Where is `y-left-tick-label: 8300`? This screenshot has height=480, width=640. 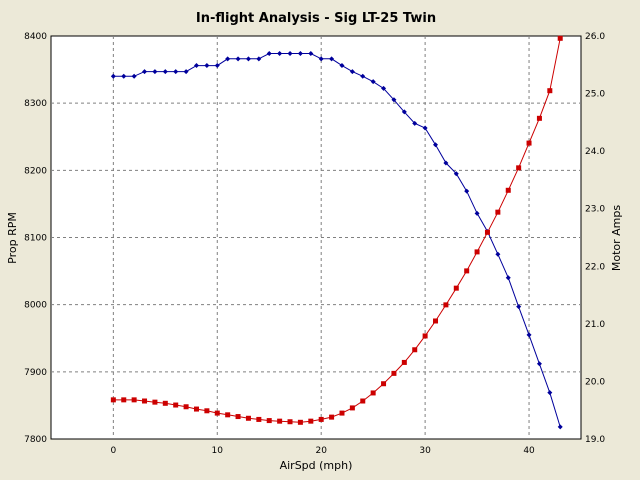 y-left-tick-label: 8300 is located at coordinates (35, 104).